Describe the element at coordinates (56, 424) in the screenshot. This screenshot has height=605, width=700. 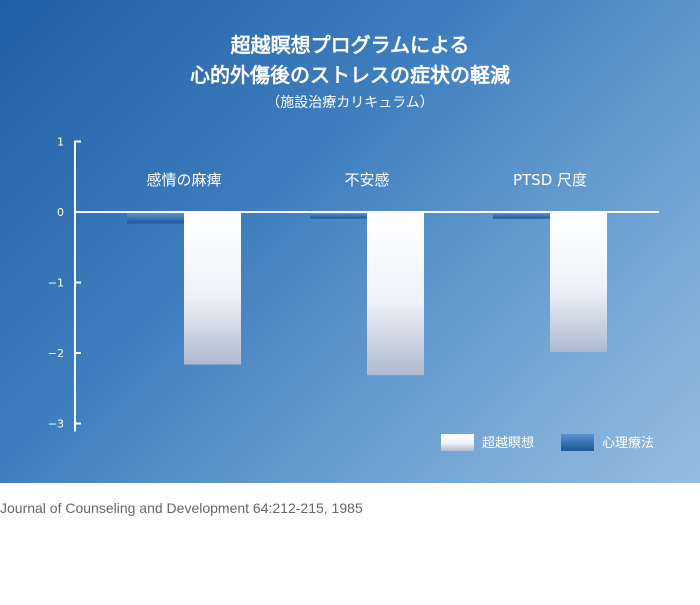
I see `y-tick-label: −3` at that location.